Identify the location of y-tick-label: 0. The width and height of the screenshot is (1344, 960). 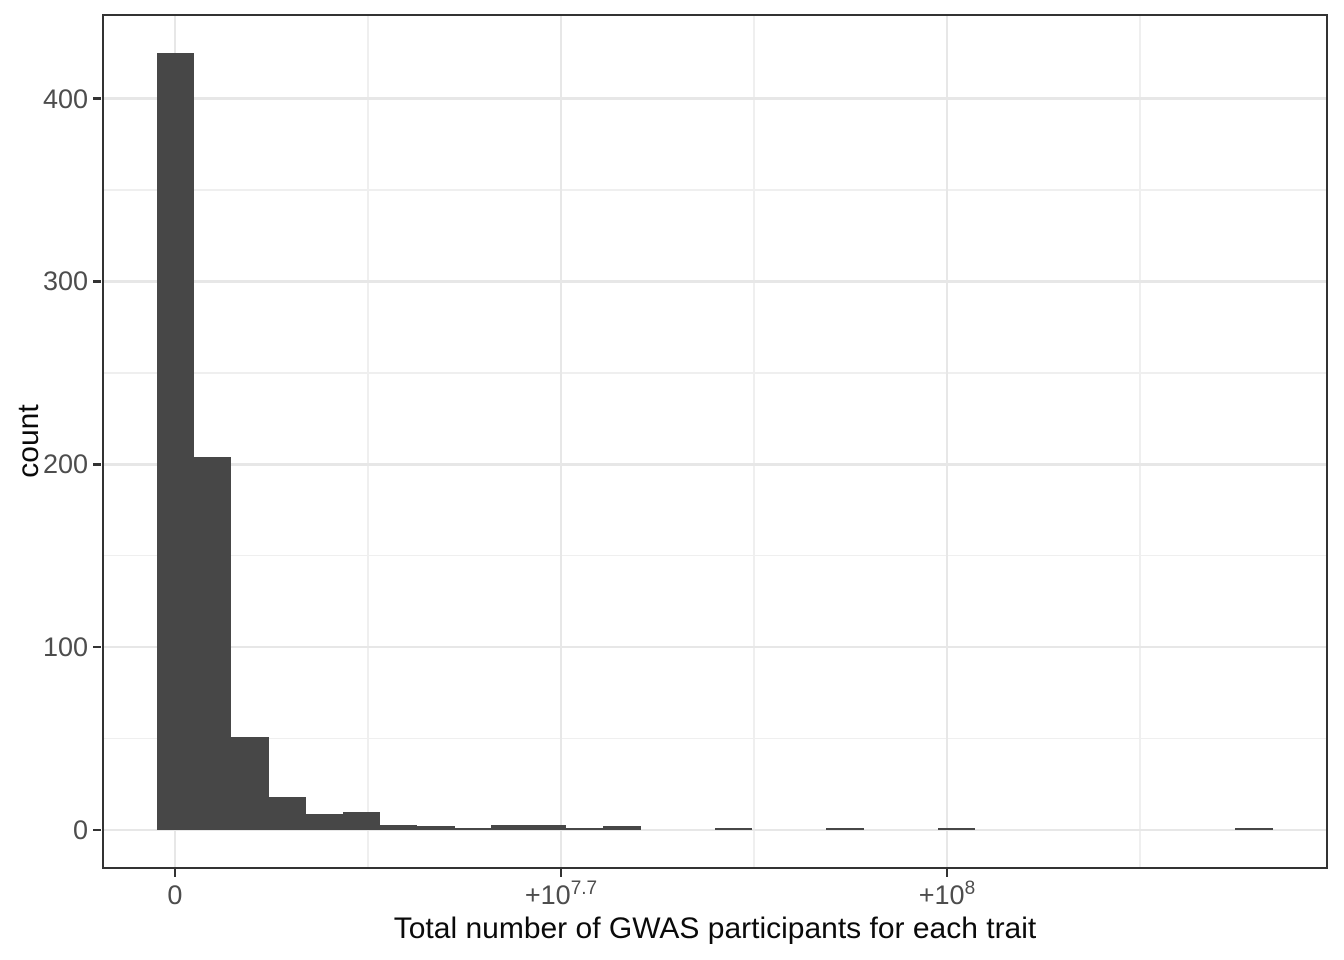
(80, 830).